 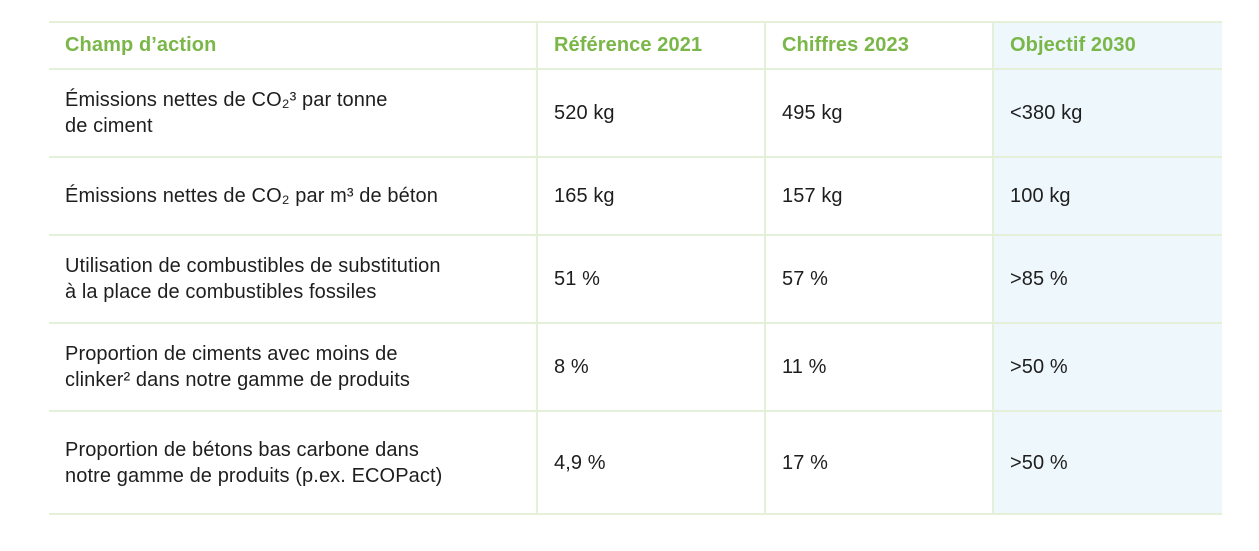 What do you see at coordinates (1107, 113) in the screenshot?
I see `target-2030-cell: <380 kg` at bounding box center [1107, 113].